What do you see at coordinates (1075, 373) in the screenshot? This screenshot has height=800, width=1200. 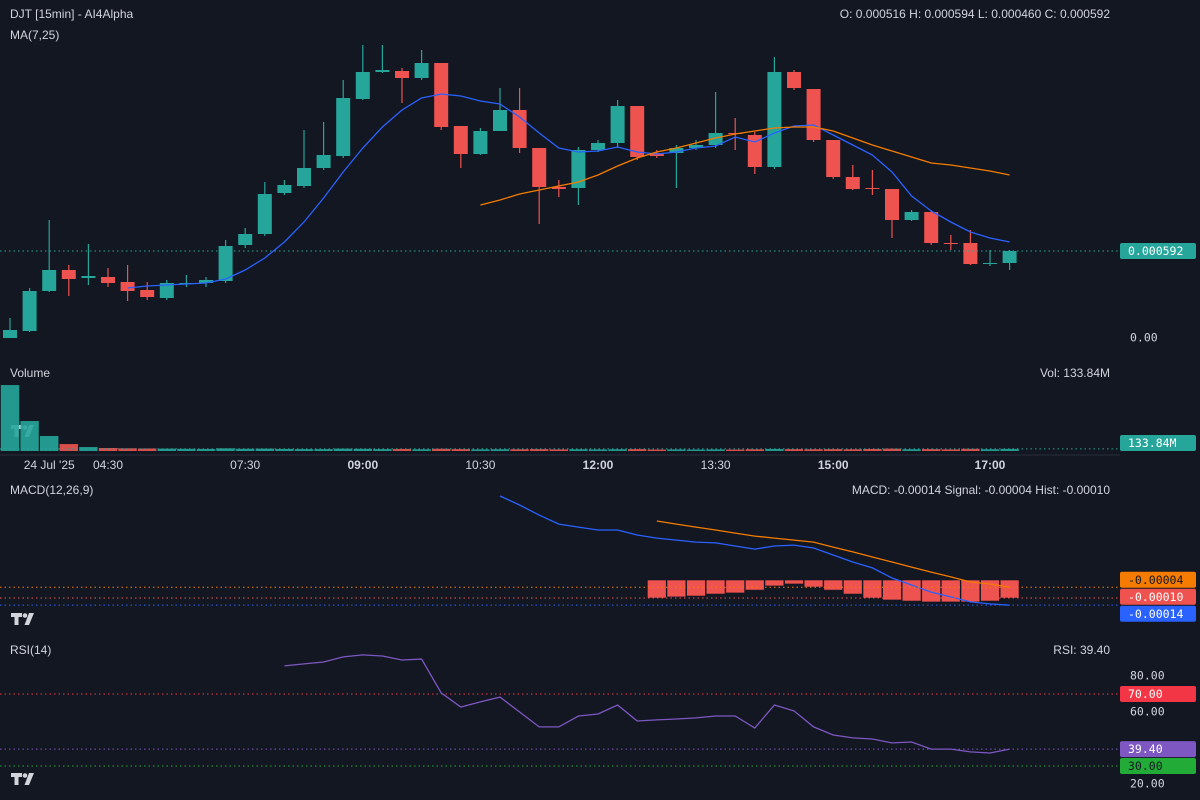 I see `volume-legend: Vol: 133.84M` at bounding box center [1075, 373].